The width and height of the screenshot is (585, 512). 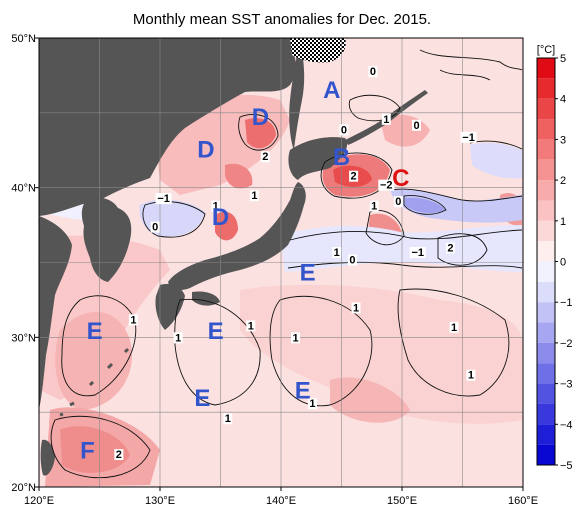 What do you see at coordinates (566, 466) in the screenshot?
I see `colorbar-tick-label: −5` at bounding box center [566, 466].